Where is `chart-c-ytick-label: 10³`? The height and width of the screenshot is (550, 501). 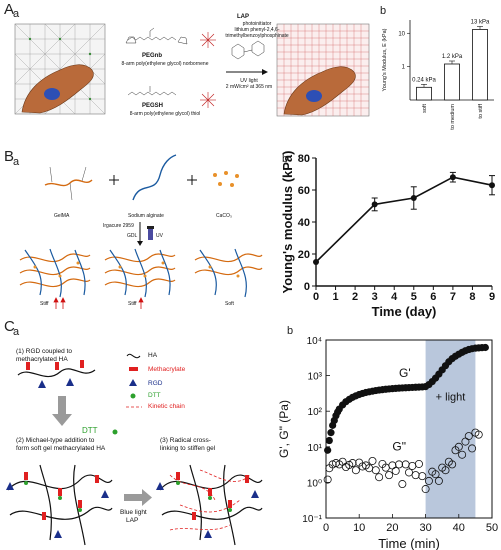
chart-c-ytick-label: 10³ is located at coordinates (315, 377).